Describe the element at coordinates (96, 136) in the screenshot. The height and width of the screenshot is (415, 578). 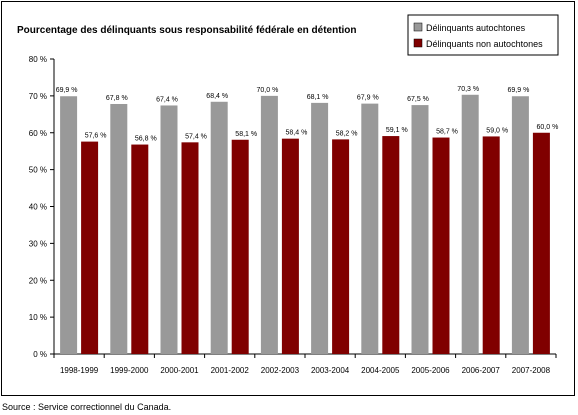
I see `data-label: 57,6 %` at that location.